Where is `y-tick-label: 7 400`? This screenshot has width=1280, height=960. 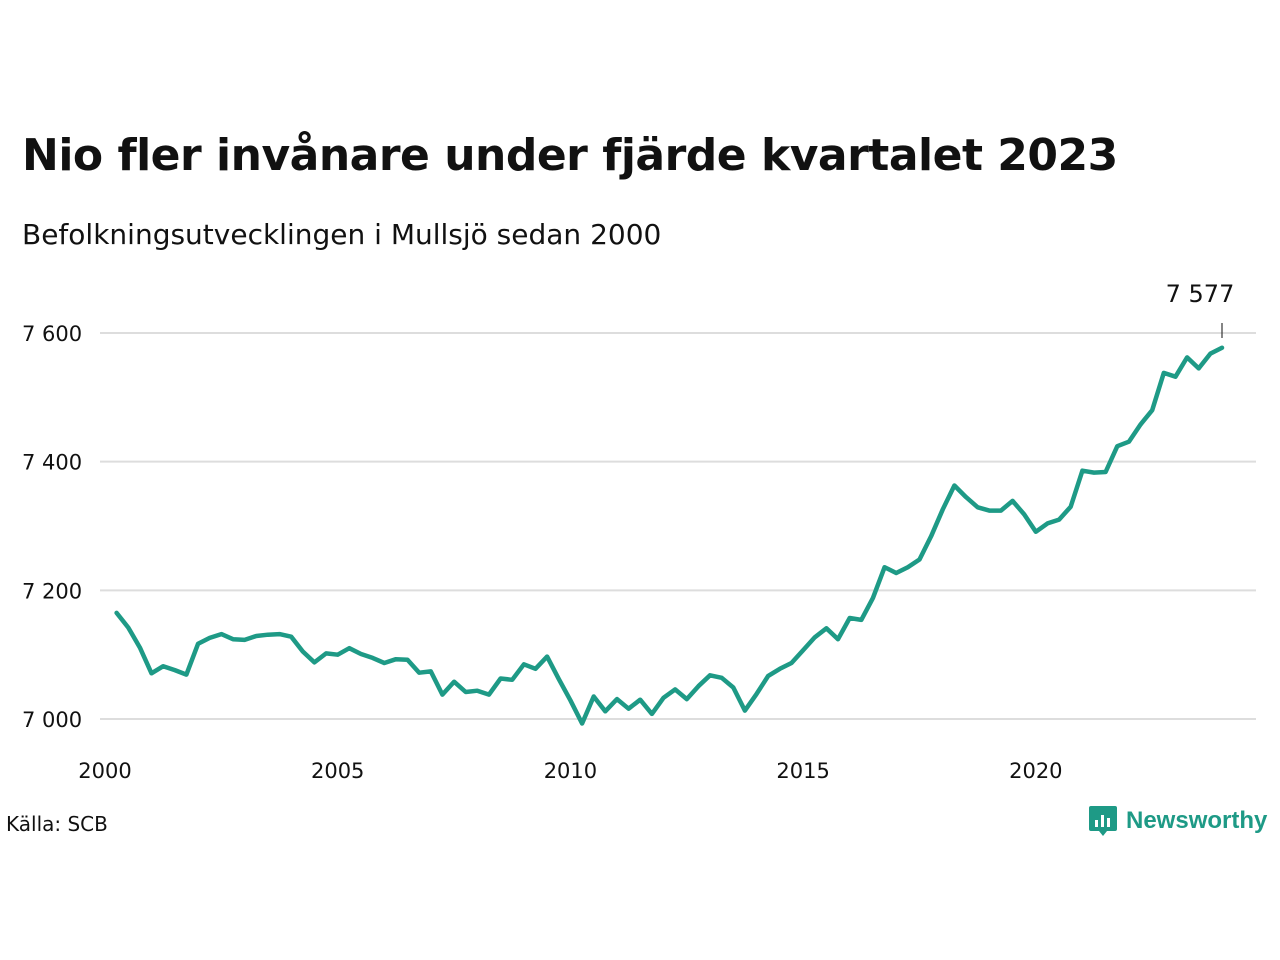 y-tick-label: 7 400 is located at coordinates (52, 463).